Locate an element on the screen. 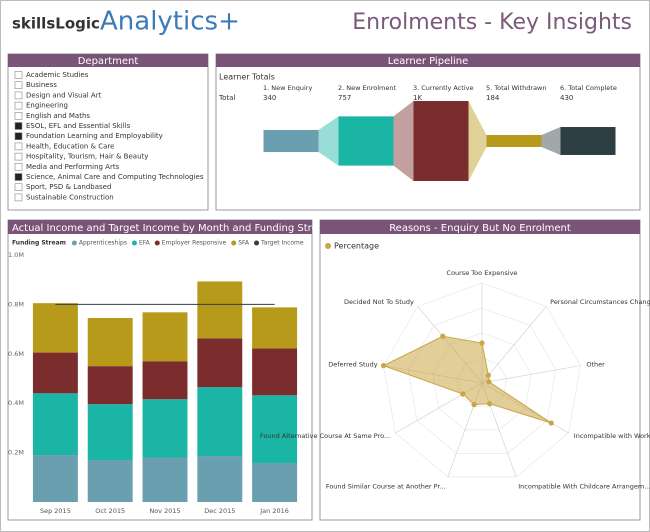  panel-title: Learner Pipeline is located at coordinates (428, 61).